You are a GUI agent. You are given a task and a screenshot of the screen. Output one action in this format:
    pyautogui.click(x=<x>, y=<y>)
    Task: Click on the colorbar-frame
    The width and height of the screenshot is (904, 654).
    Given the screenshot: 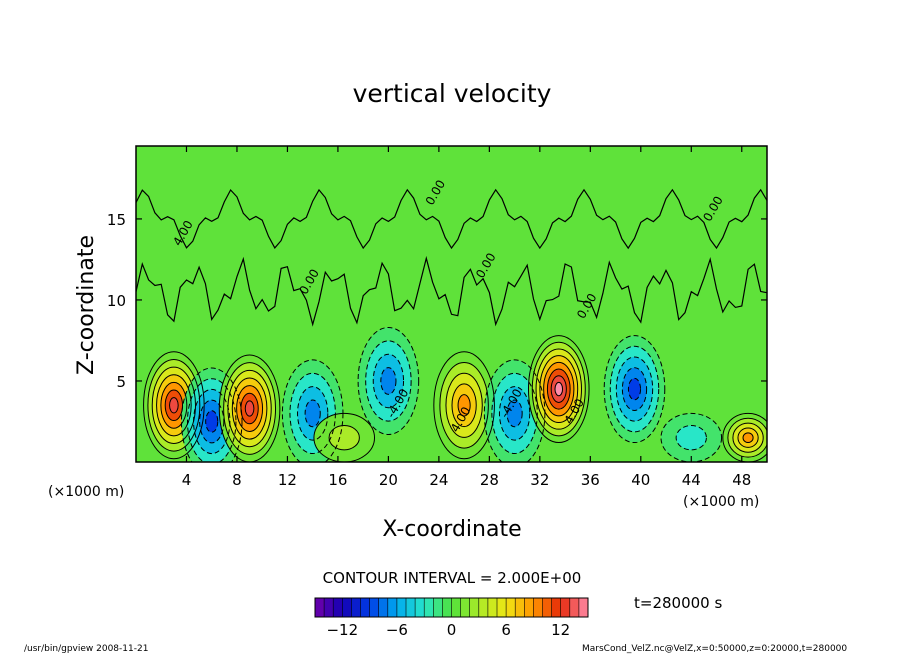 What is the action you would take?
    pyautogui.click(x=451, y=607)
    